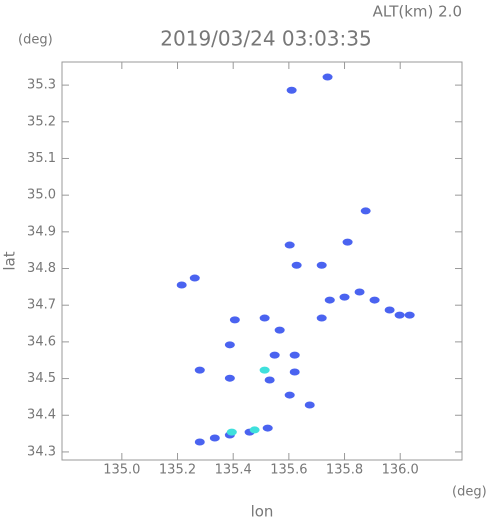 This screenshot has height=521, width=491. I want to click on y-unit: (deg), so click(35, 40).